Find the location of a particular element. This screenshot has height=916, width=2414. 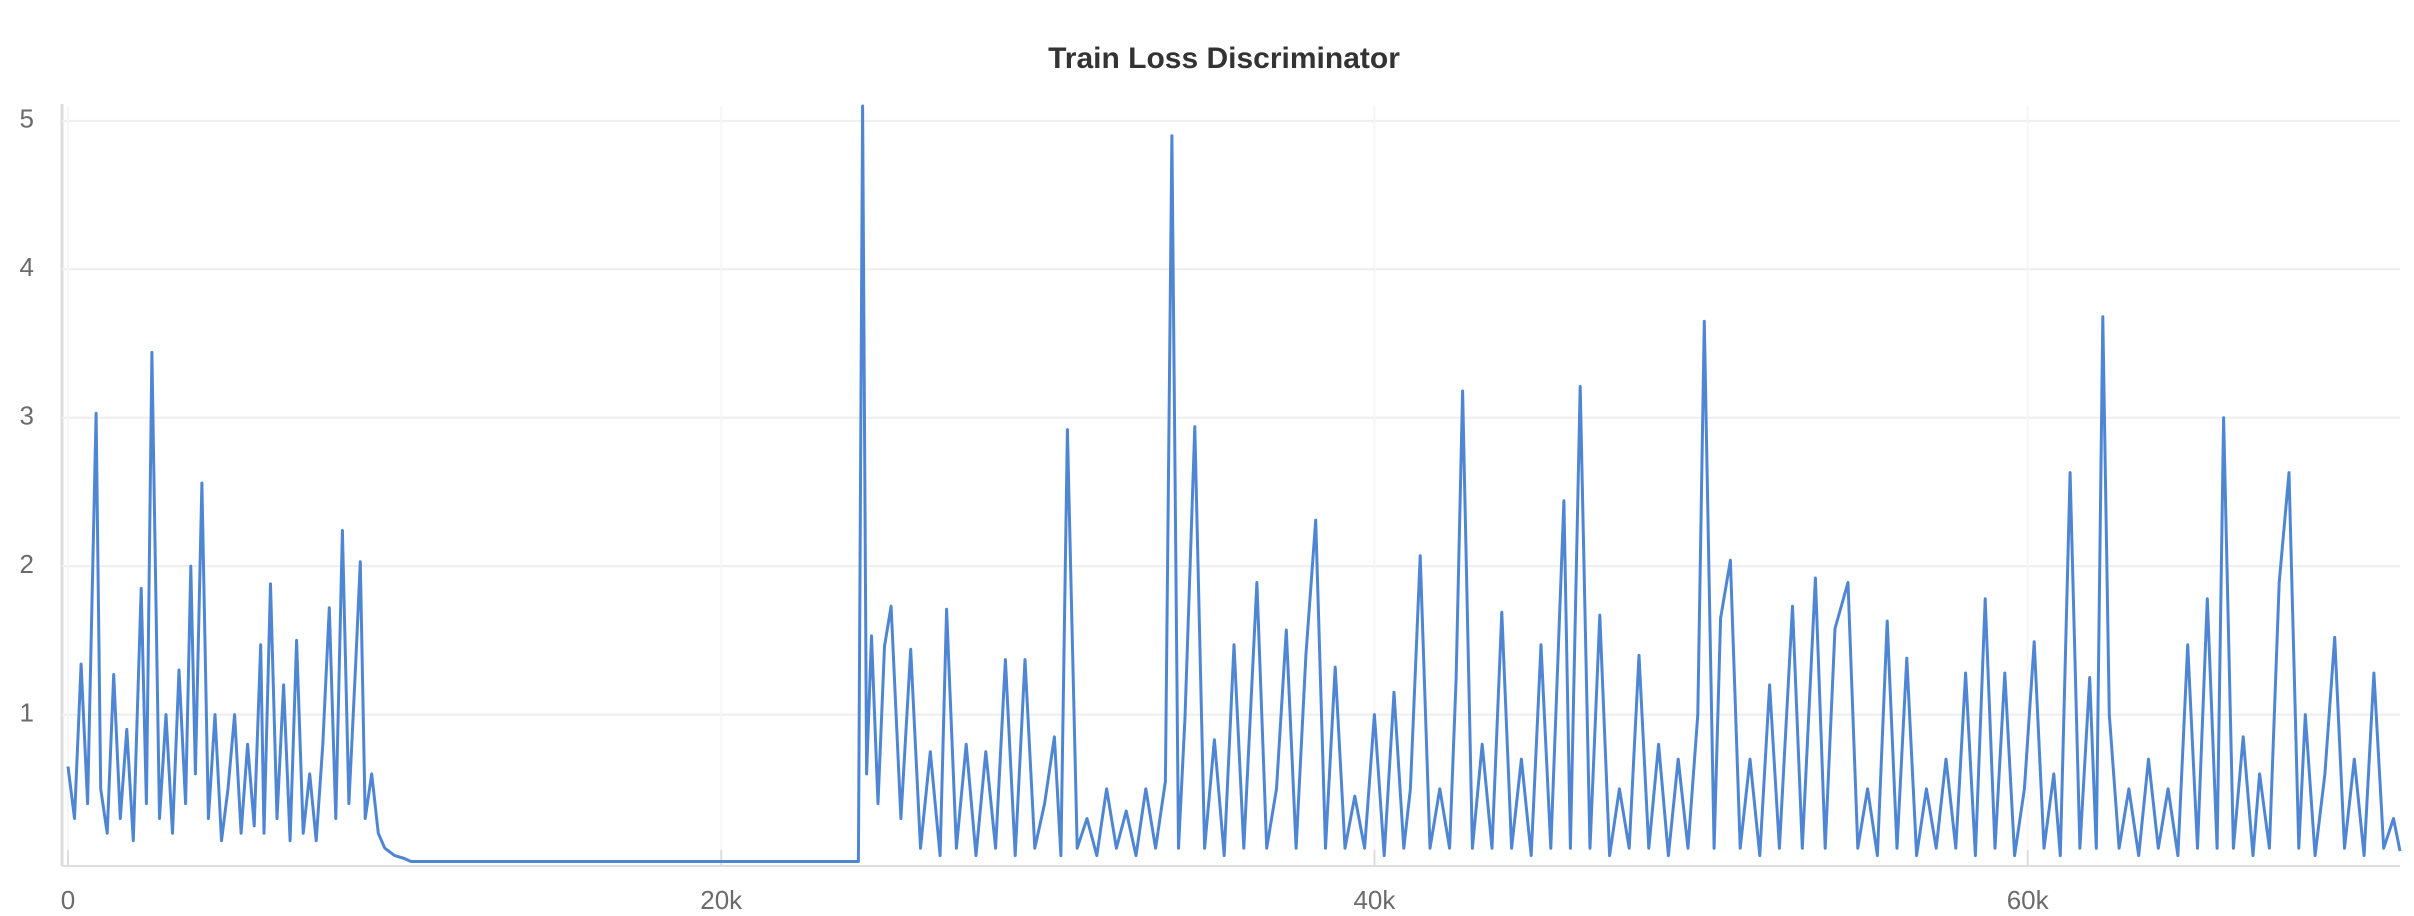

chart-title: Train Loss Discriminator is located at coordinates (1224, 58).